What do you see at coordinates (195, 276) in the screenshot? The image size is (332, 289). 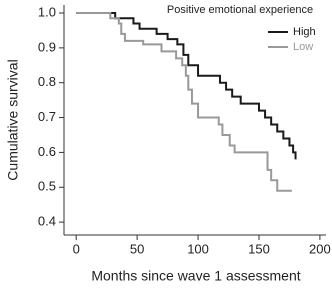 I see `x-axis-label: Months since wave 1 assessment` at bounding box center [195, 276].